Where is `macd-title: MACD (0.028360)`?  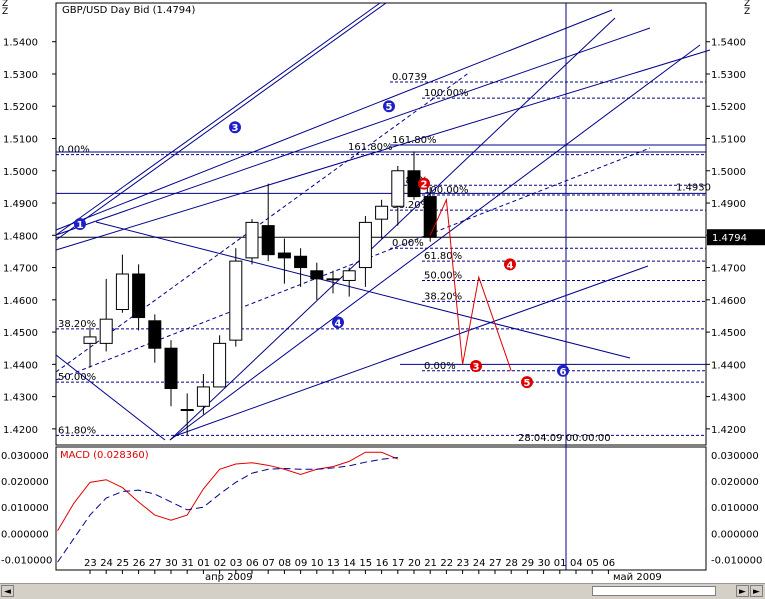 macd-title: MACD (0.028360) is located at coordinates (104, 455).